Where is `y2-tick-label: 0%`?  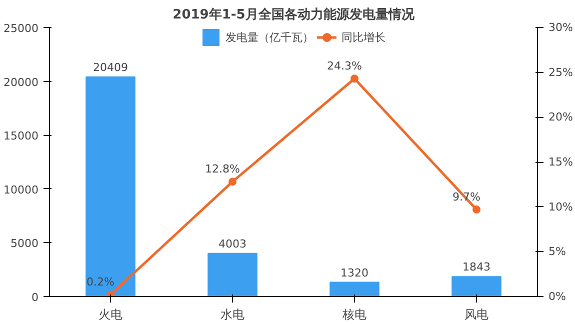 y2-tick-label: 0% is located at coordinates (557, 296).